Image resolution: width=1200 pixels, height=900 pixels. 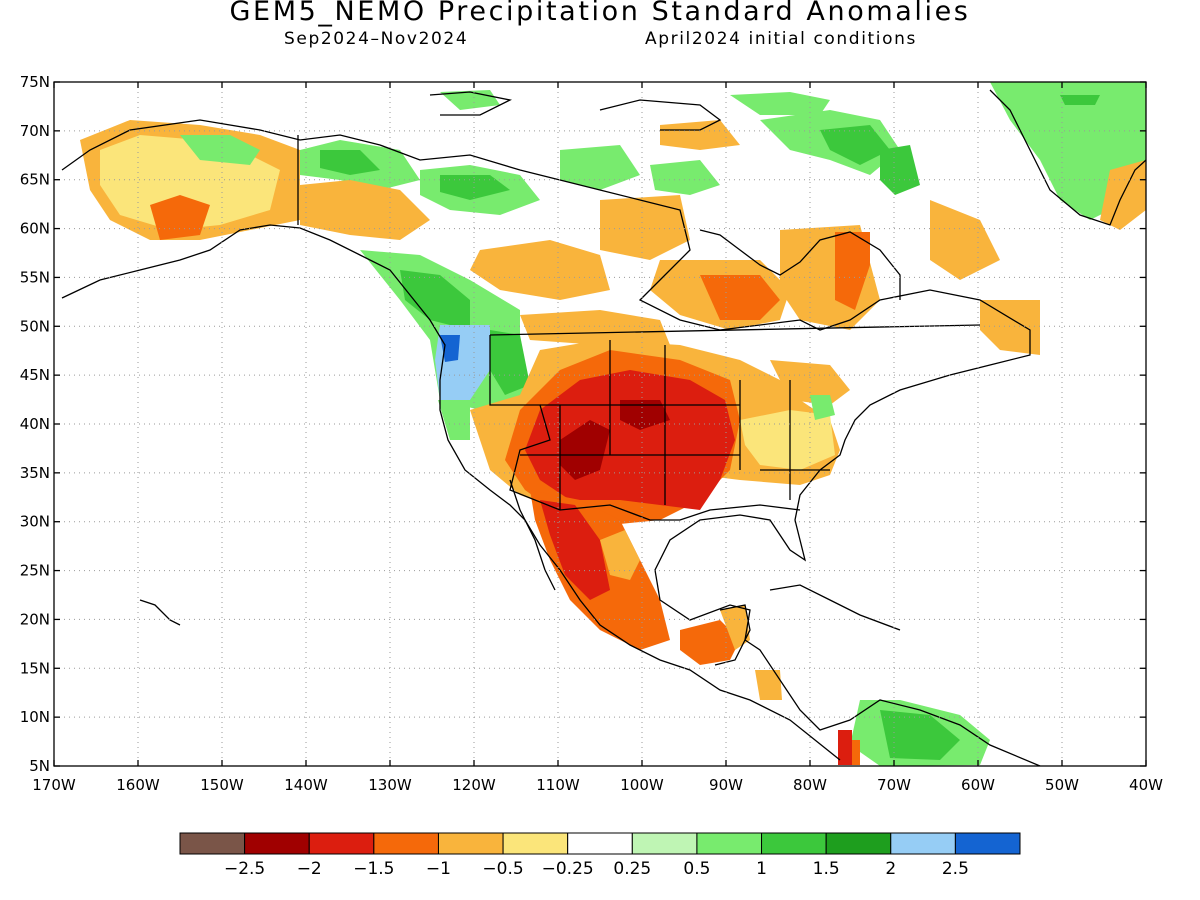 I want to click on latitude-label: 15N, so click(x=35, y=668).